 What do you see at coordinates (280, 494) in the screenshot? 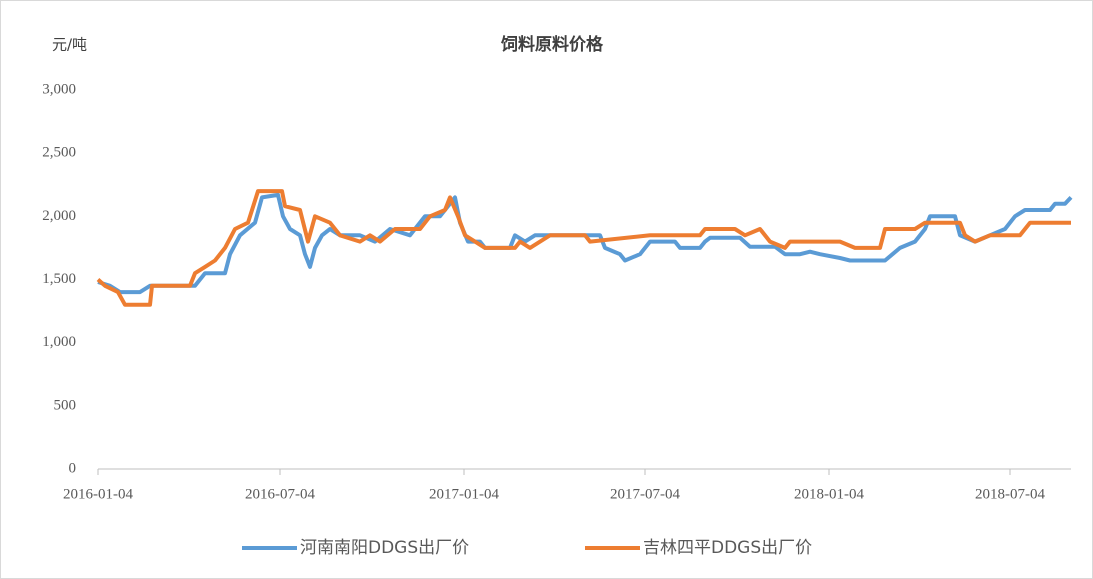
I see `x-tick-label: 2016-07-04` at bounding box center [280, 494].